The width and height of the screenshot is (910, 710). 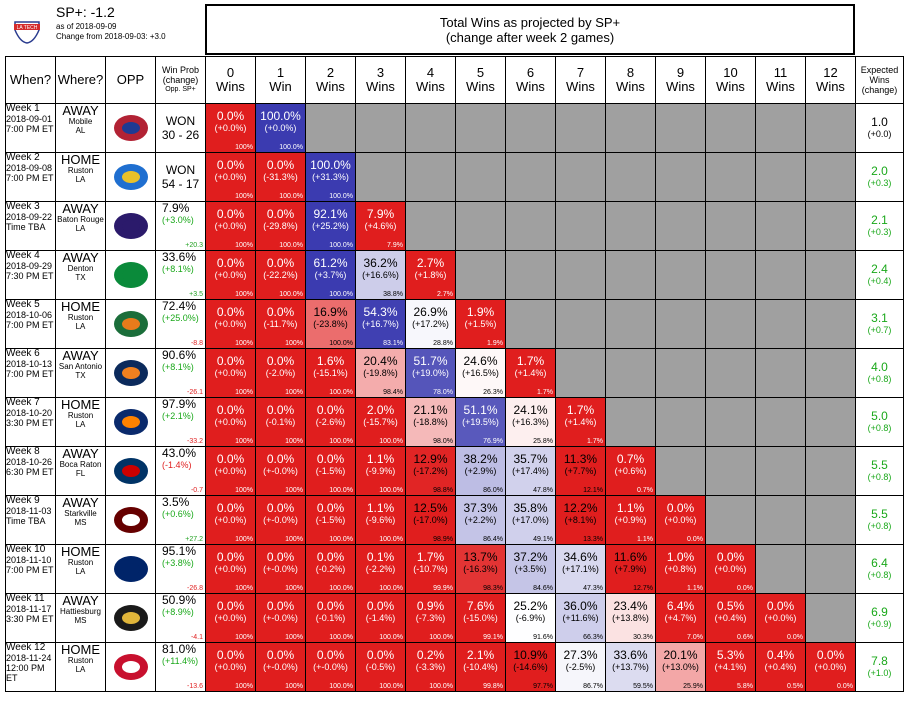 I want to click on bin-change: (+19.5%), so click(x=480, y=422).